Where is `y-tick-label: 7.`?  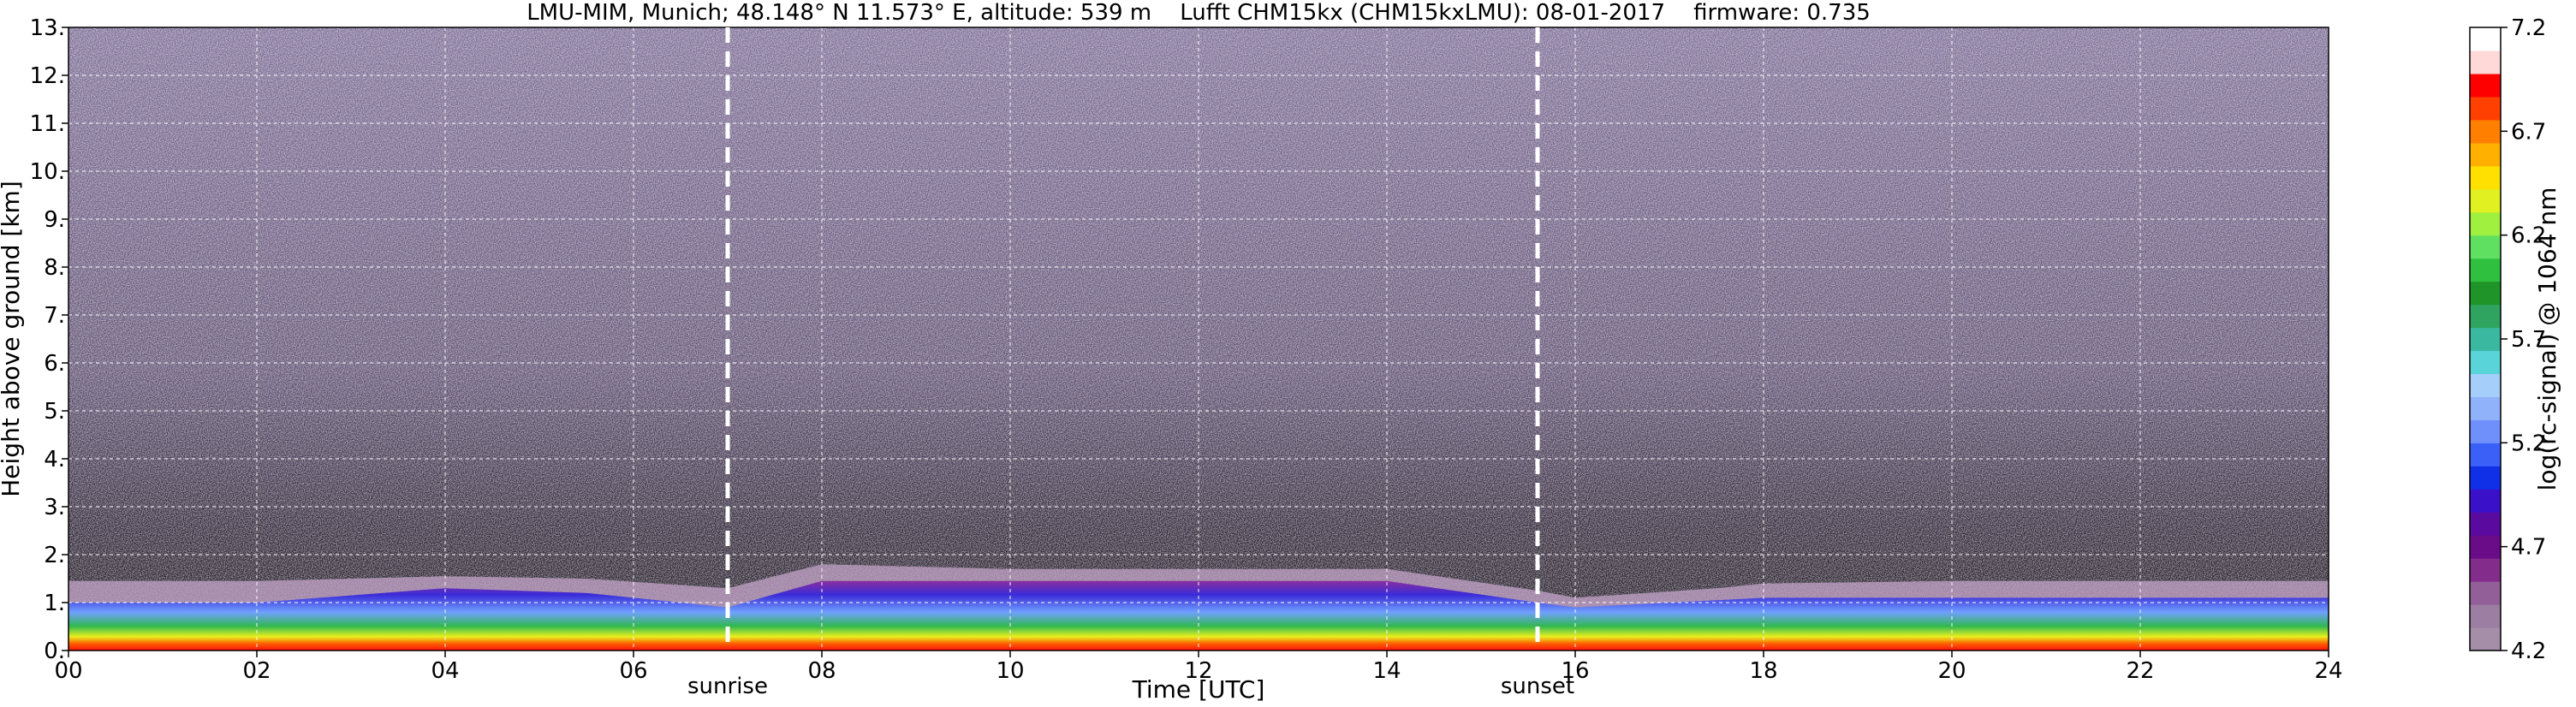 y-tick-label: 7. is located at coordinates (55, 316).